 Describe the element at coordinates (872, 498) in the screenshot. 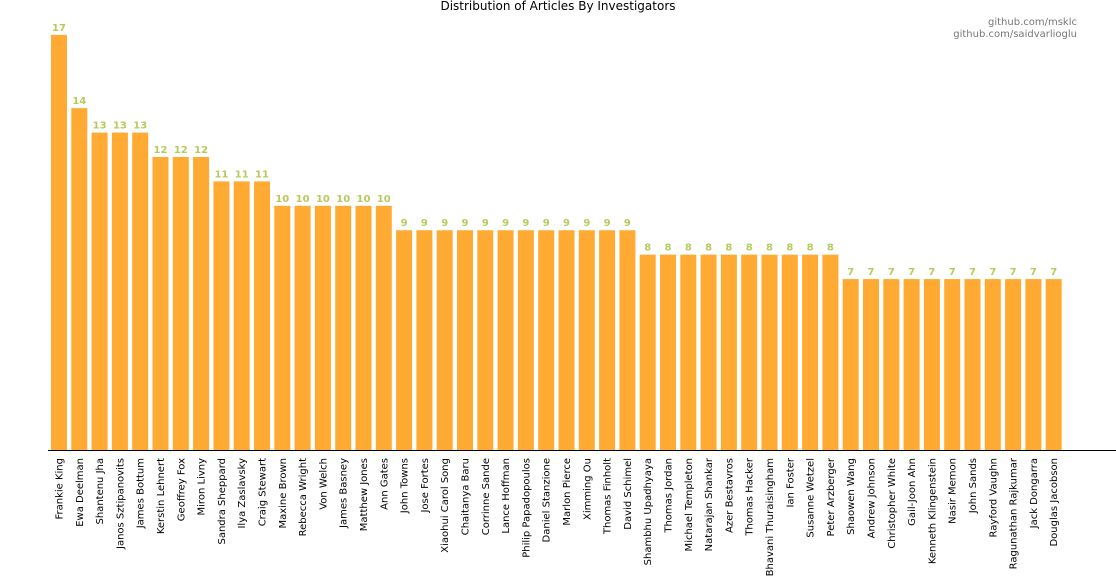

I see `x-tick-label: Andrew Johnson` at that location.